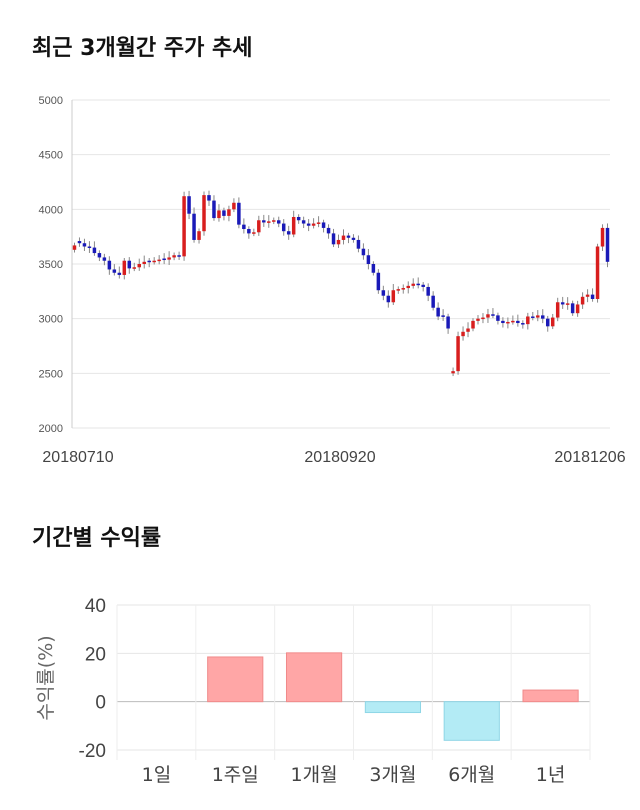 This screenshot has height=810, width=640. I want to click on x-tick-label: 20180920, so click(339, 457).